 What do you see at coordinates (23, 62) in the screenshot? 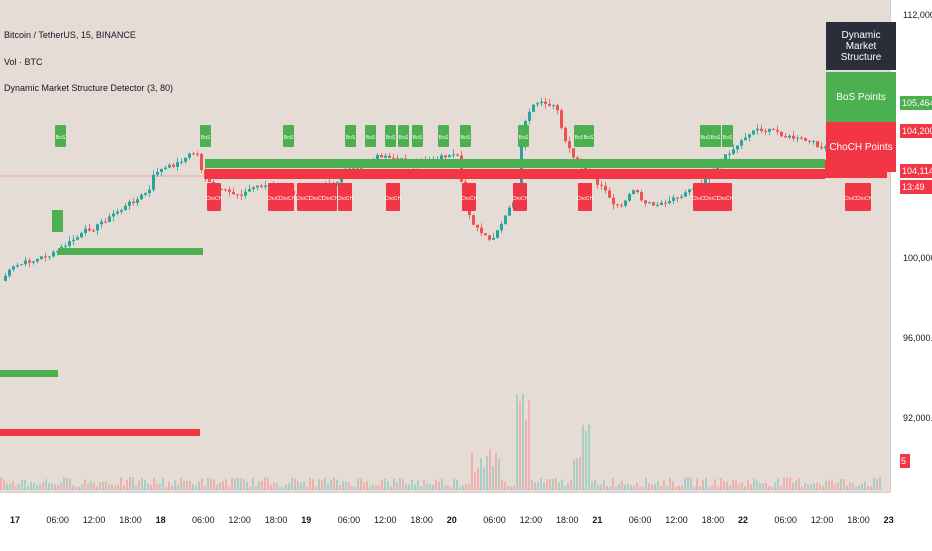
I see `volume-indicator-label: Vol · BTC` at bounding box center [23, 62].